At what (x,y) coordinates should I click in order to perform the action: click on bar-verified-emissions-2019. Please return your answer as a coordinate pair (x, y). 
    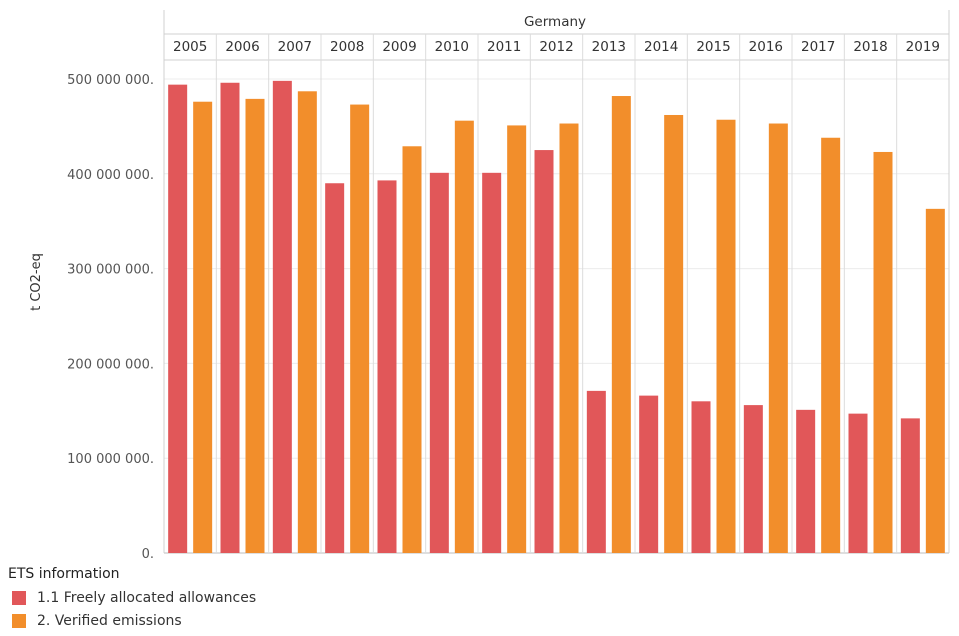
    Looking at the image, I should click on (935, 380).